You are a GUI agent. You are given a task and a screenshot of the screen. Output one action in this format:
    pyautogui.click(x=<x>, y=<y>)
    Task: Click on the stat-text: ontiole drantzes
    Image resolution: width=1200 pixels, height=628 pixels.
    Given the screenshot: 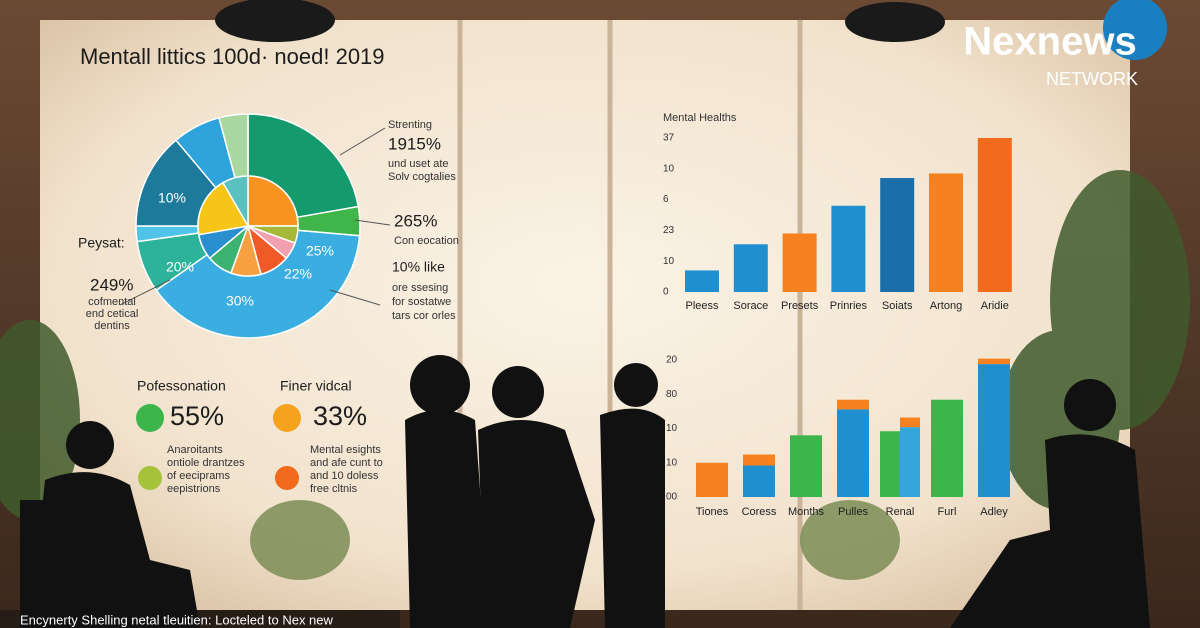 What is the action you would take?
    pyautogui.click(x=206, y=463)
    